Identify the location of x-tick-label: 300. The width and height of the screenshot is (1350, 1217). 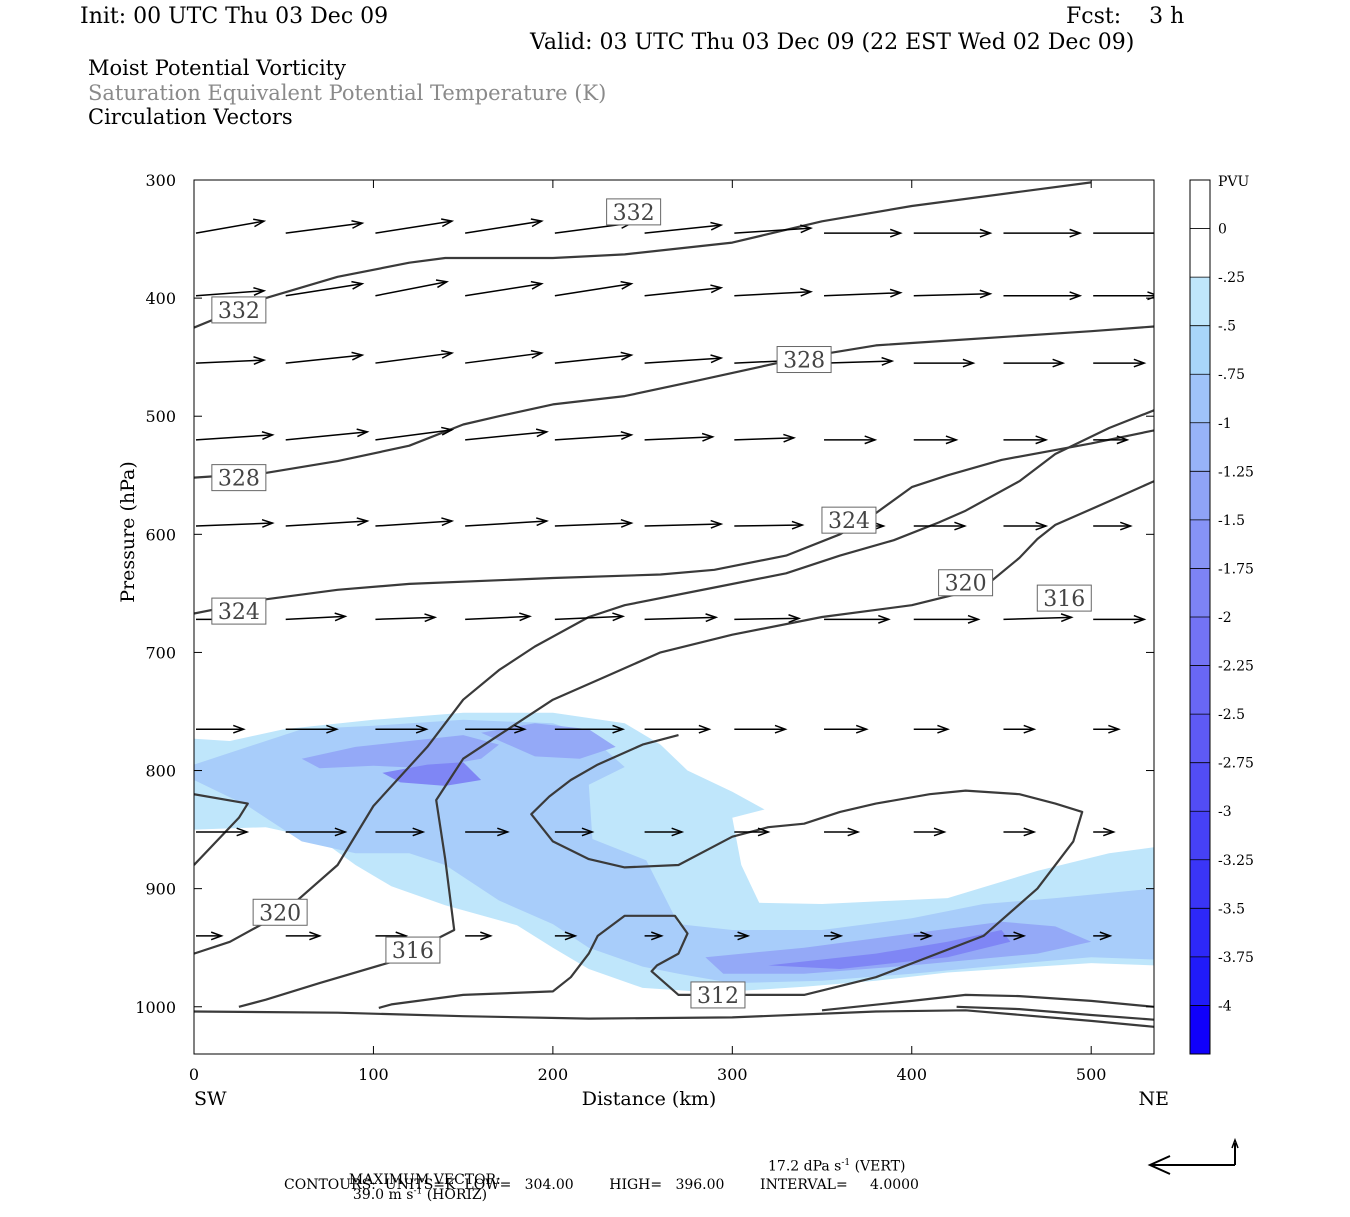
(732, 1074).